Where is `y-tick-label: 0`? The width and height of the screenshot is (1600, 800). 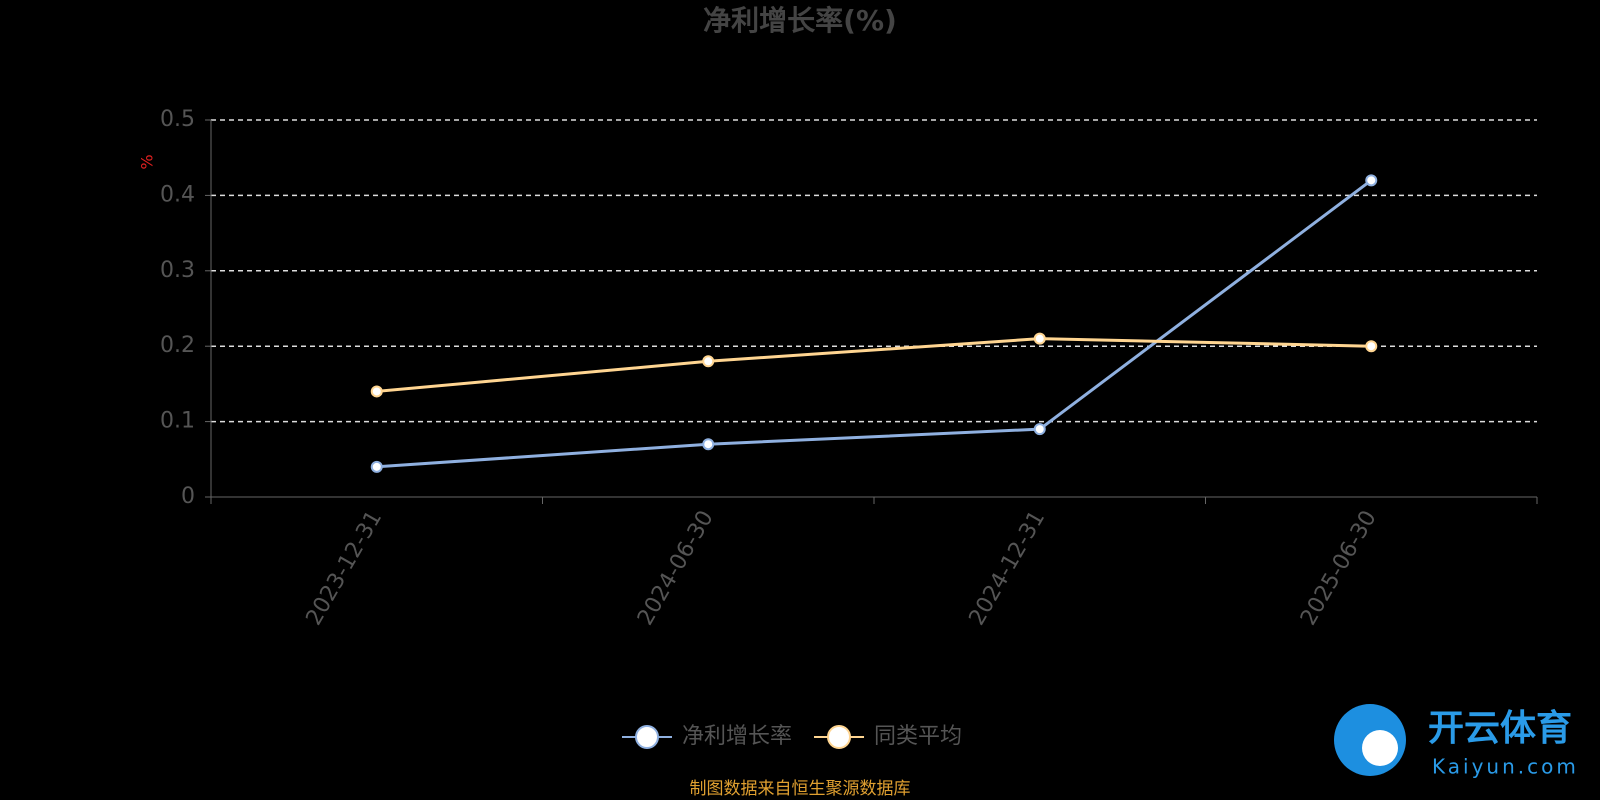 y-tick-label: 0 is located at coordinates (188, 496).